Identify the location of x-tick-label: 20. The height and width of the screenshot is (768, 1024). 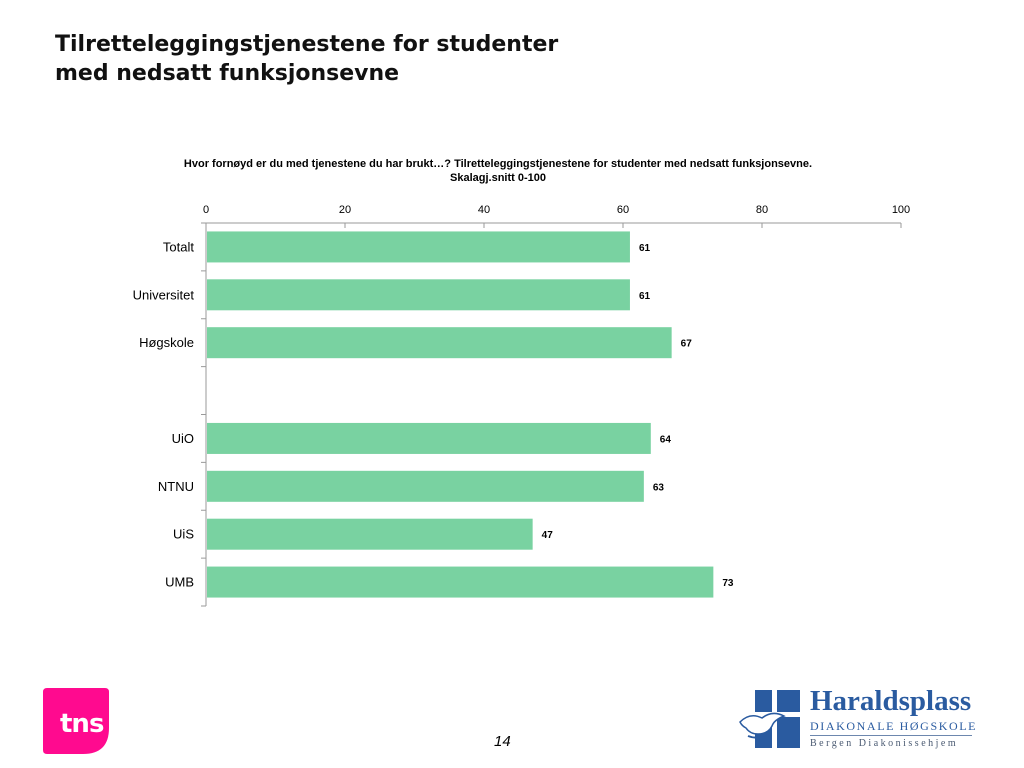
(345, 210).